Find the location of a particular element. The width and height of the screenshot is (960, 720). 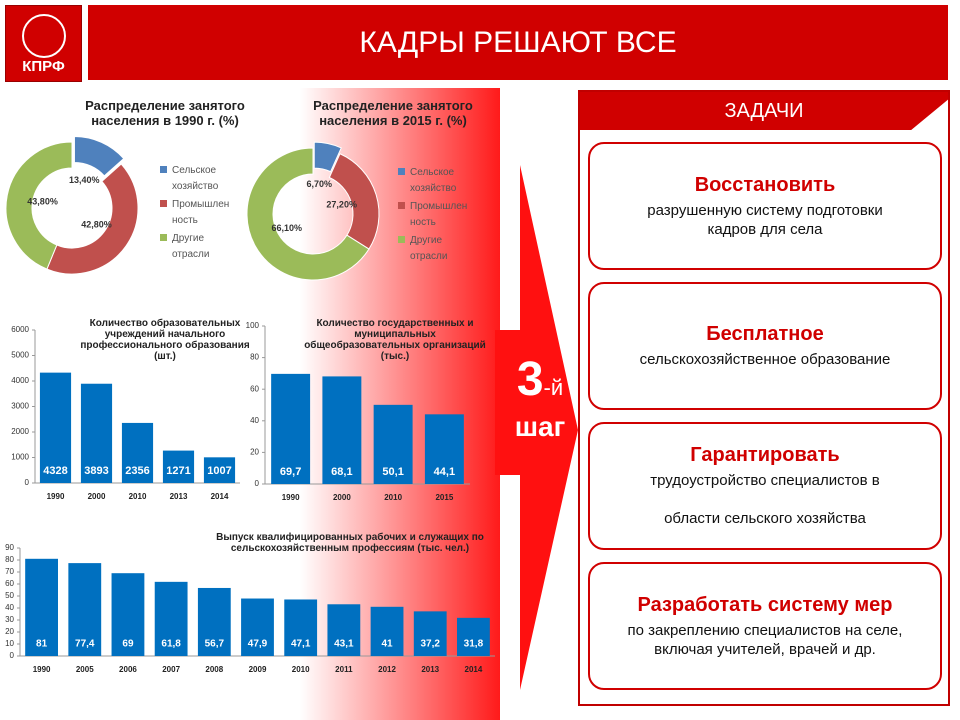

logo: КПРФ is located at coordinates (43, 43).